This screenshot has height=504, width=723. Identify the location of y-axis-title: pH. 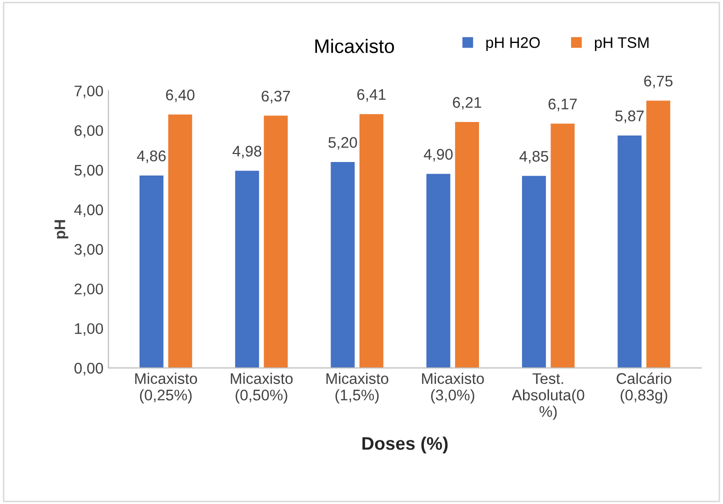
(61, 229).